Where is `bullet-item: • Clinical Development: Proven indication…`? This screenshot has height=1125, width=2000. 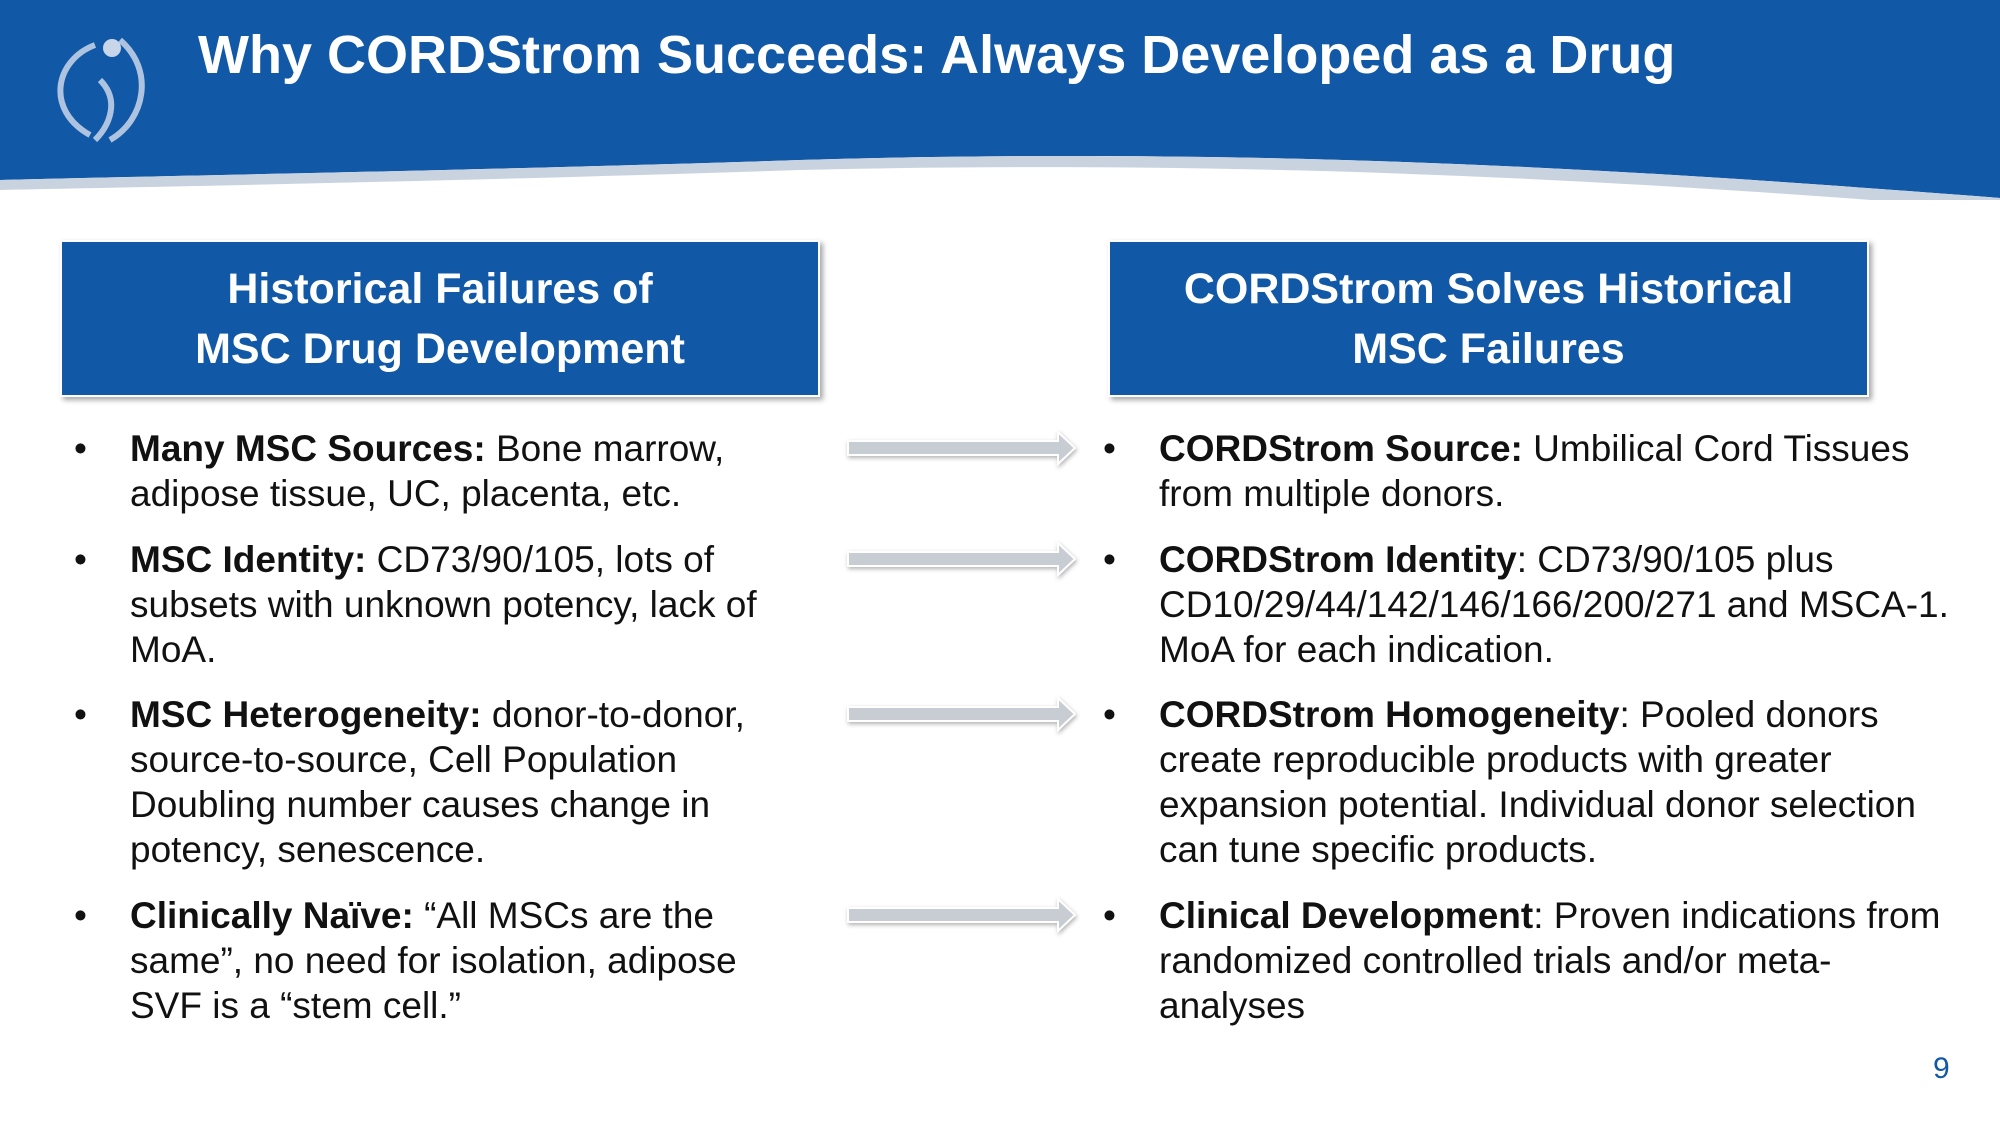
bullet-item: • Clinical Development: Proven indication… is located at coordinates (1526, 960).